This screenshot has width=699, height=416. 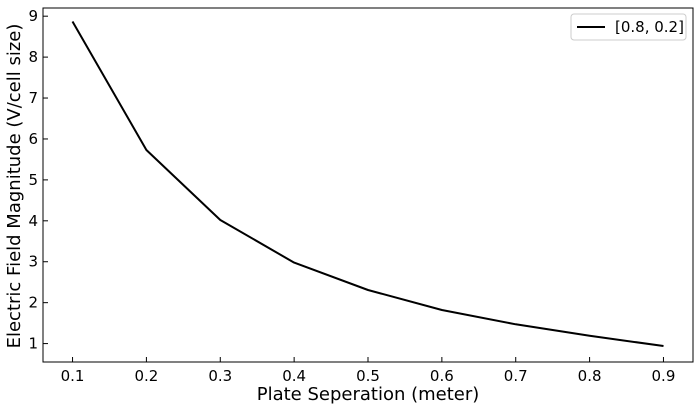 I want to click on x-tick-label: 0.6, so click(x=442, y=376).